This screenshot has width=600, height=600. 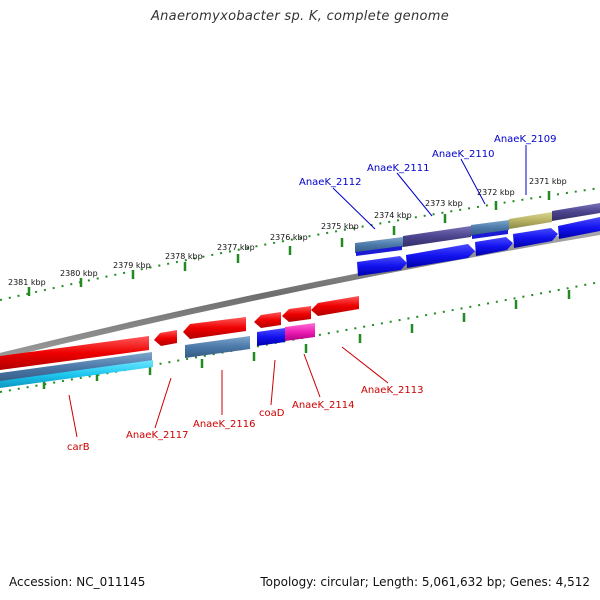 I want to click on gene-label-carb: carB, so click(x=78, y=447).